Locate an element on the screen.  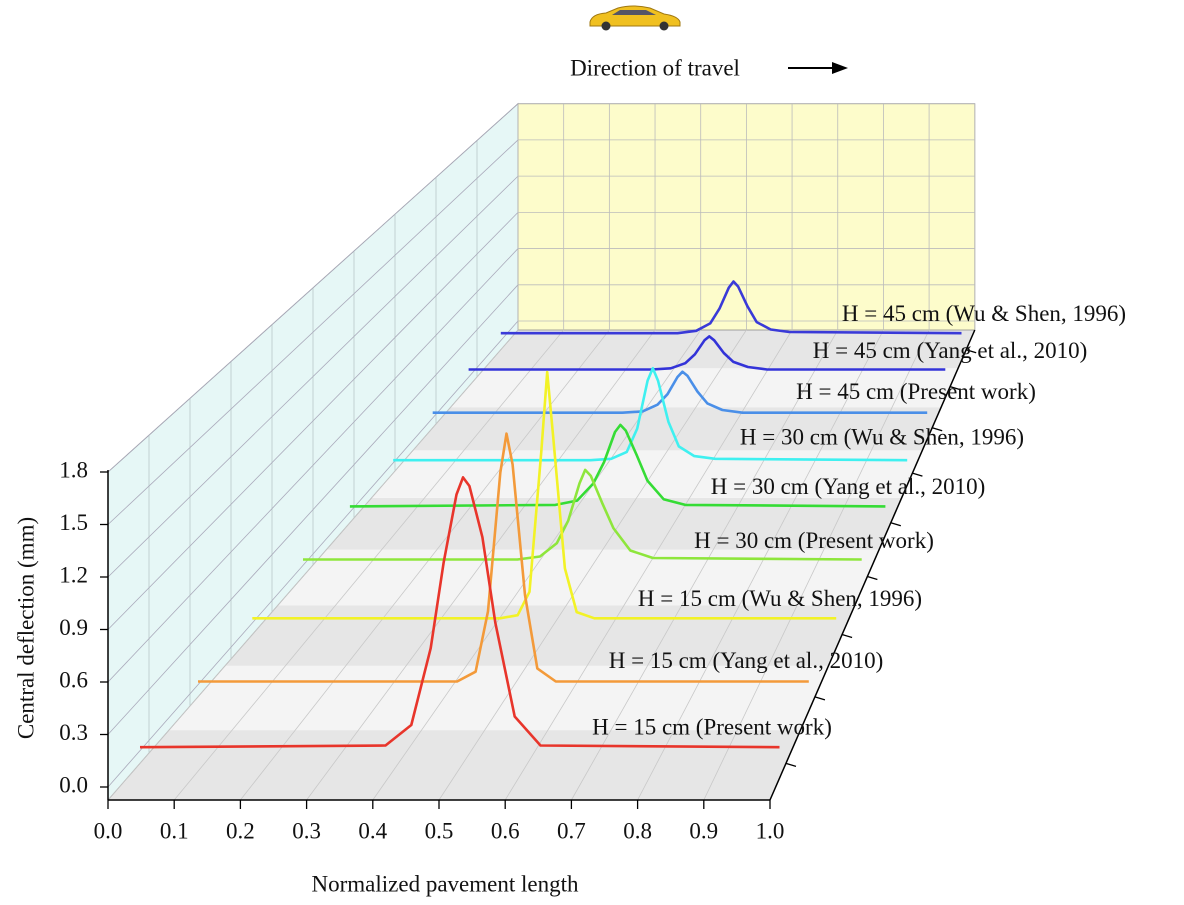
y-tick-label: 1.8 is located at coordinates (73, 469).